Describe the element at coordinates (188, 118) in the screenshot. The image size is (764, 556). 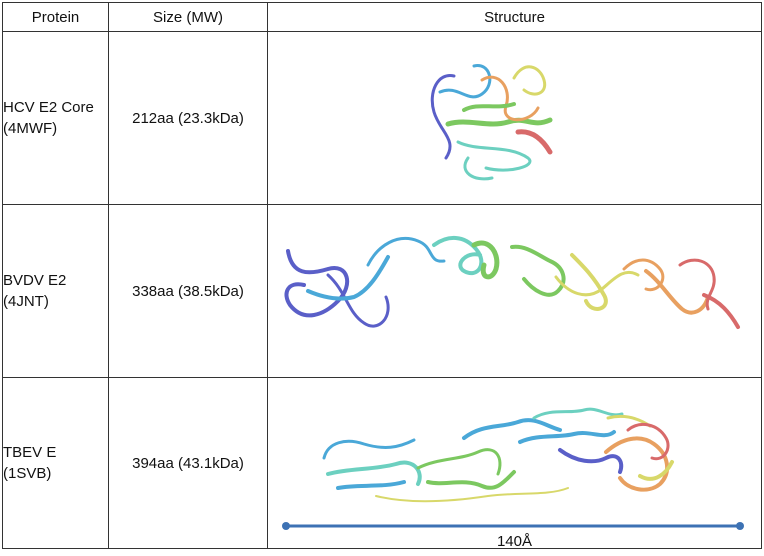
I see `size-cell: 212aa (23.3kDa)` at that location.